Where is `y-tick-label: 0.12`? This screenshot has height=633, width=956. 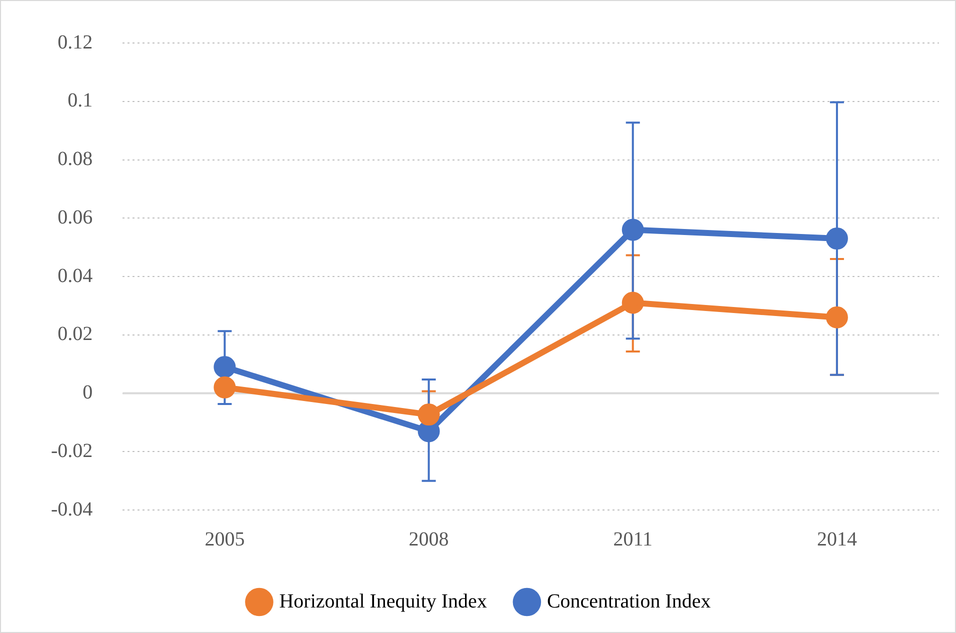
y-tick-label: 0.12 is located at coordinates (75, 42).